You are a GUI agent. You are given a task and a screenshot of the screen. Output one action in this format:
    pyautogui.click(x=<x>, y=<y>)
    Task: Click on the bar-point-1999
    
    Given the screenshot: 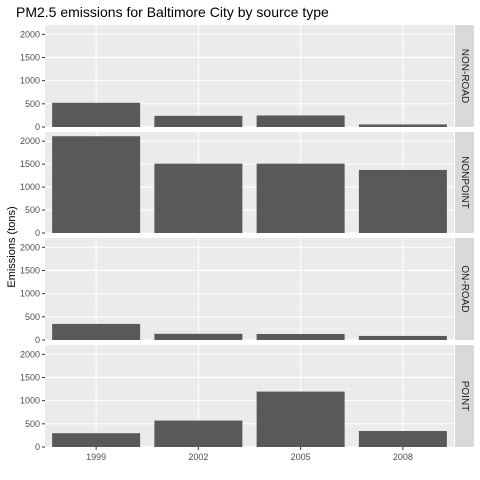 What is the action you would take?
    pyautogui.click(x=96, y=440)
    